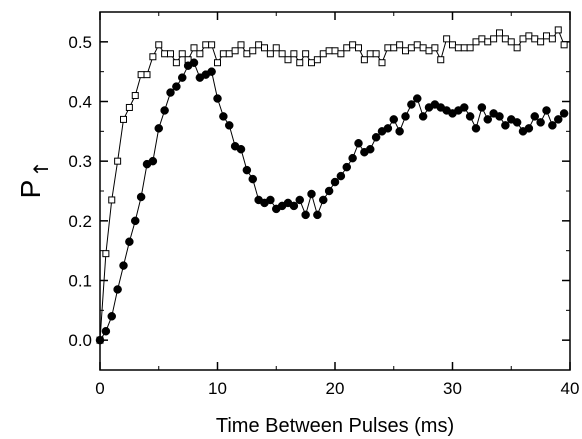  What do you see at coordinates (335, 426) in the screenshot?
I see `x-axis-title: Time Between Pulses (ms)` at bounding box center [335, 426].